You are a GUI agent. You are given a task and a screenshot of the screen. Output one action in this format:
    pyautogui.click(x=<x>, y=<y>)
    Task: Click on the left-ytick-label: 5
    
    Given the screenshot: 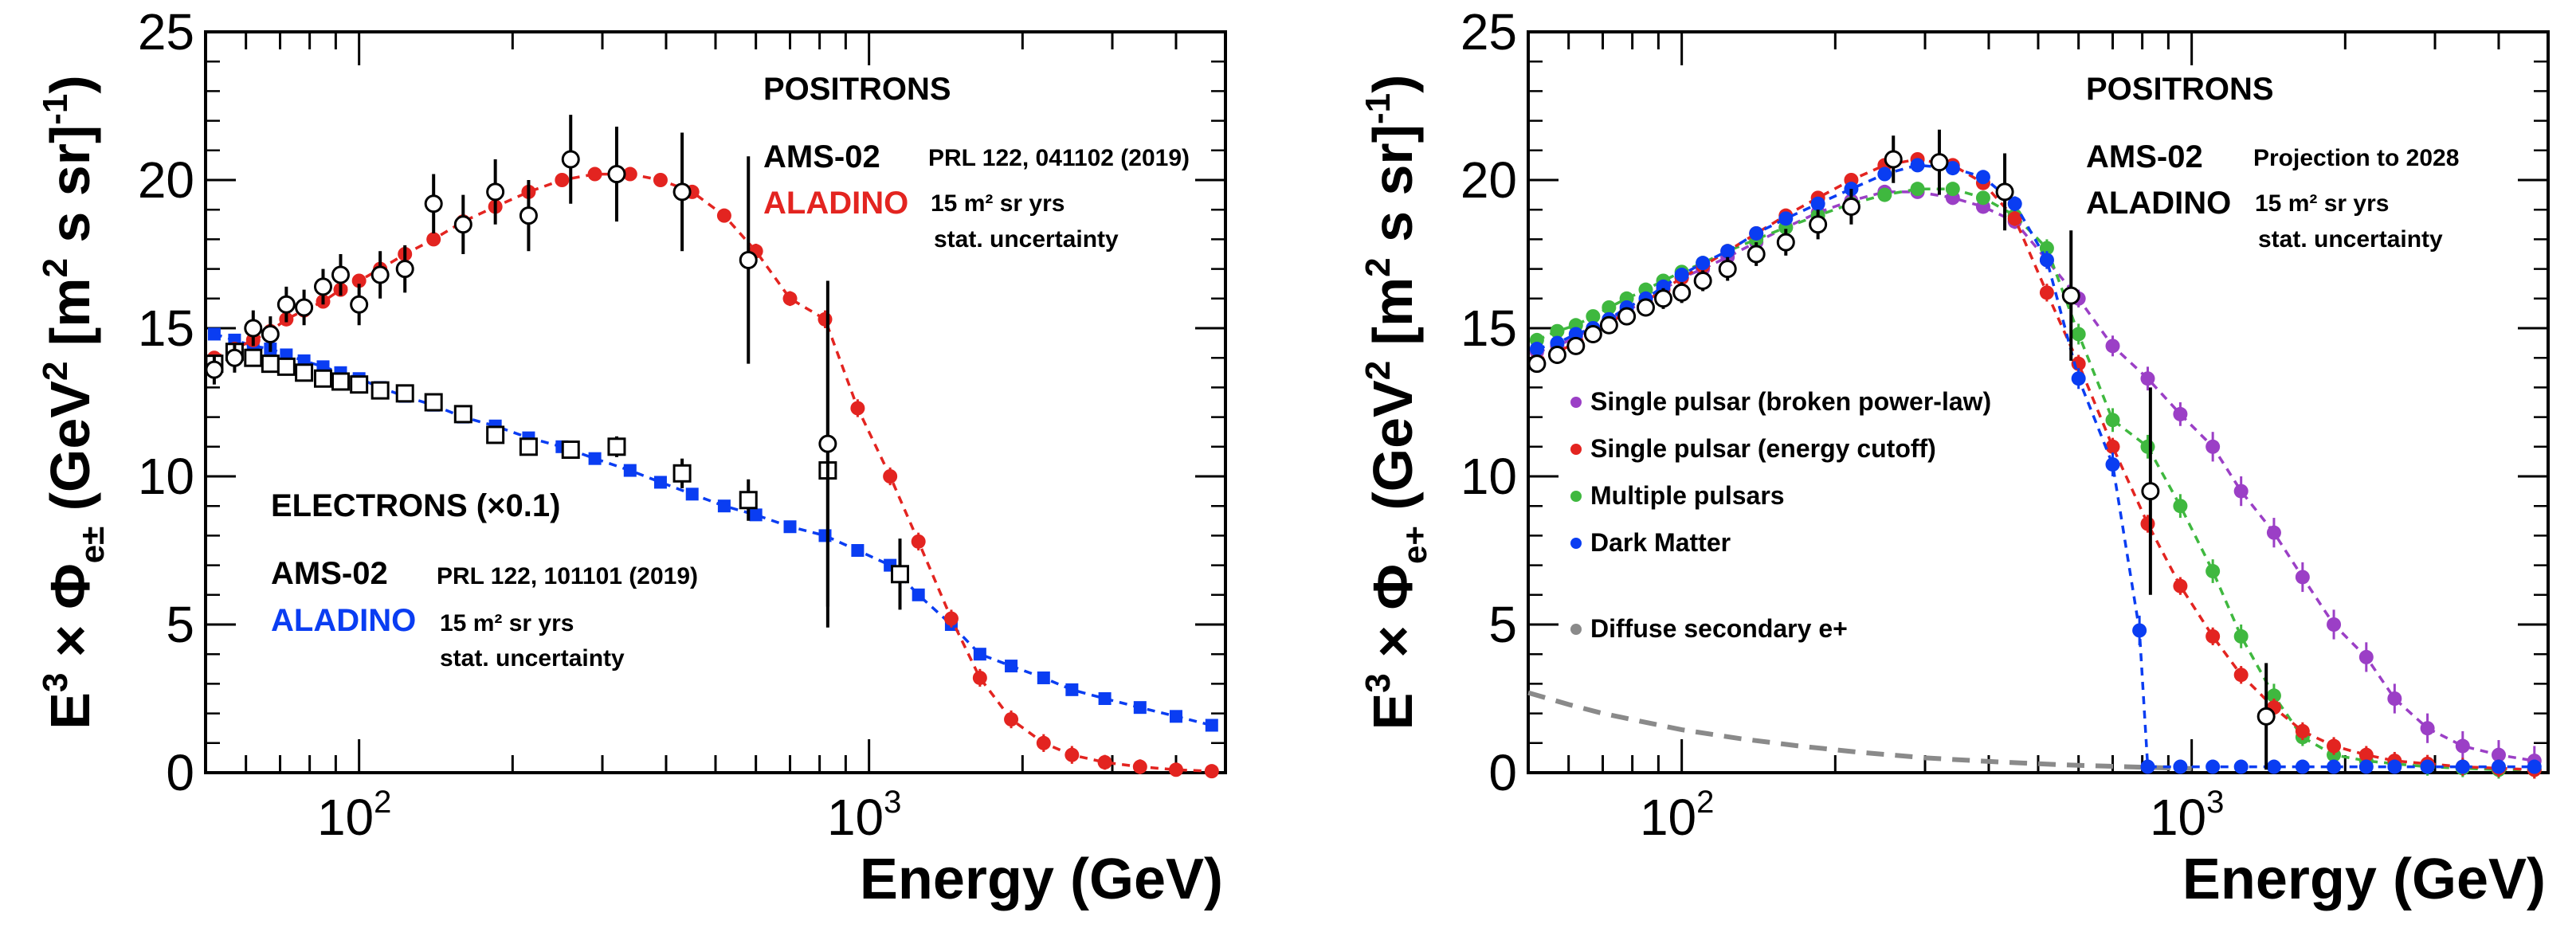 What is the action you would take?
    pyautogui.click(x=180, y=624)
    